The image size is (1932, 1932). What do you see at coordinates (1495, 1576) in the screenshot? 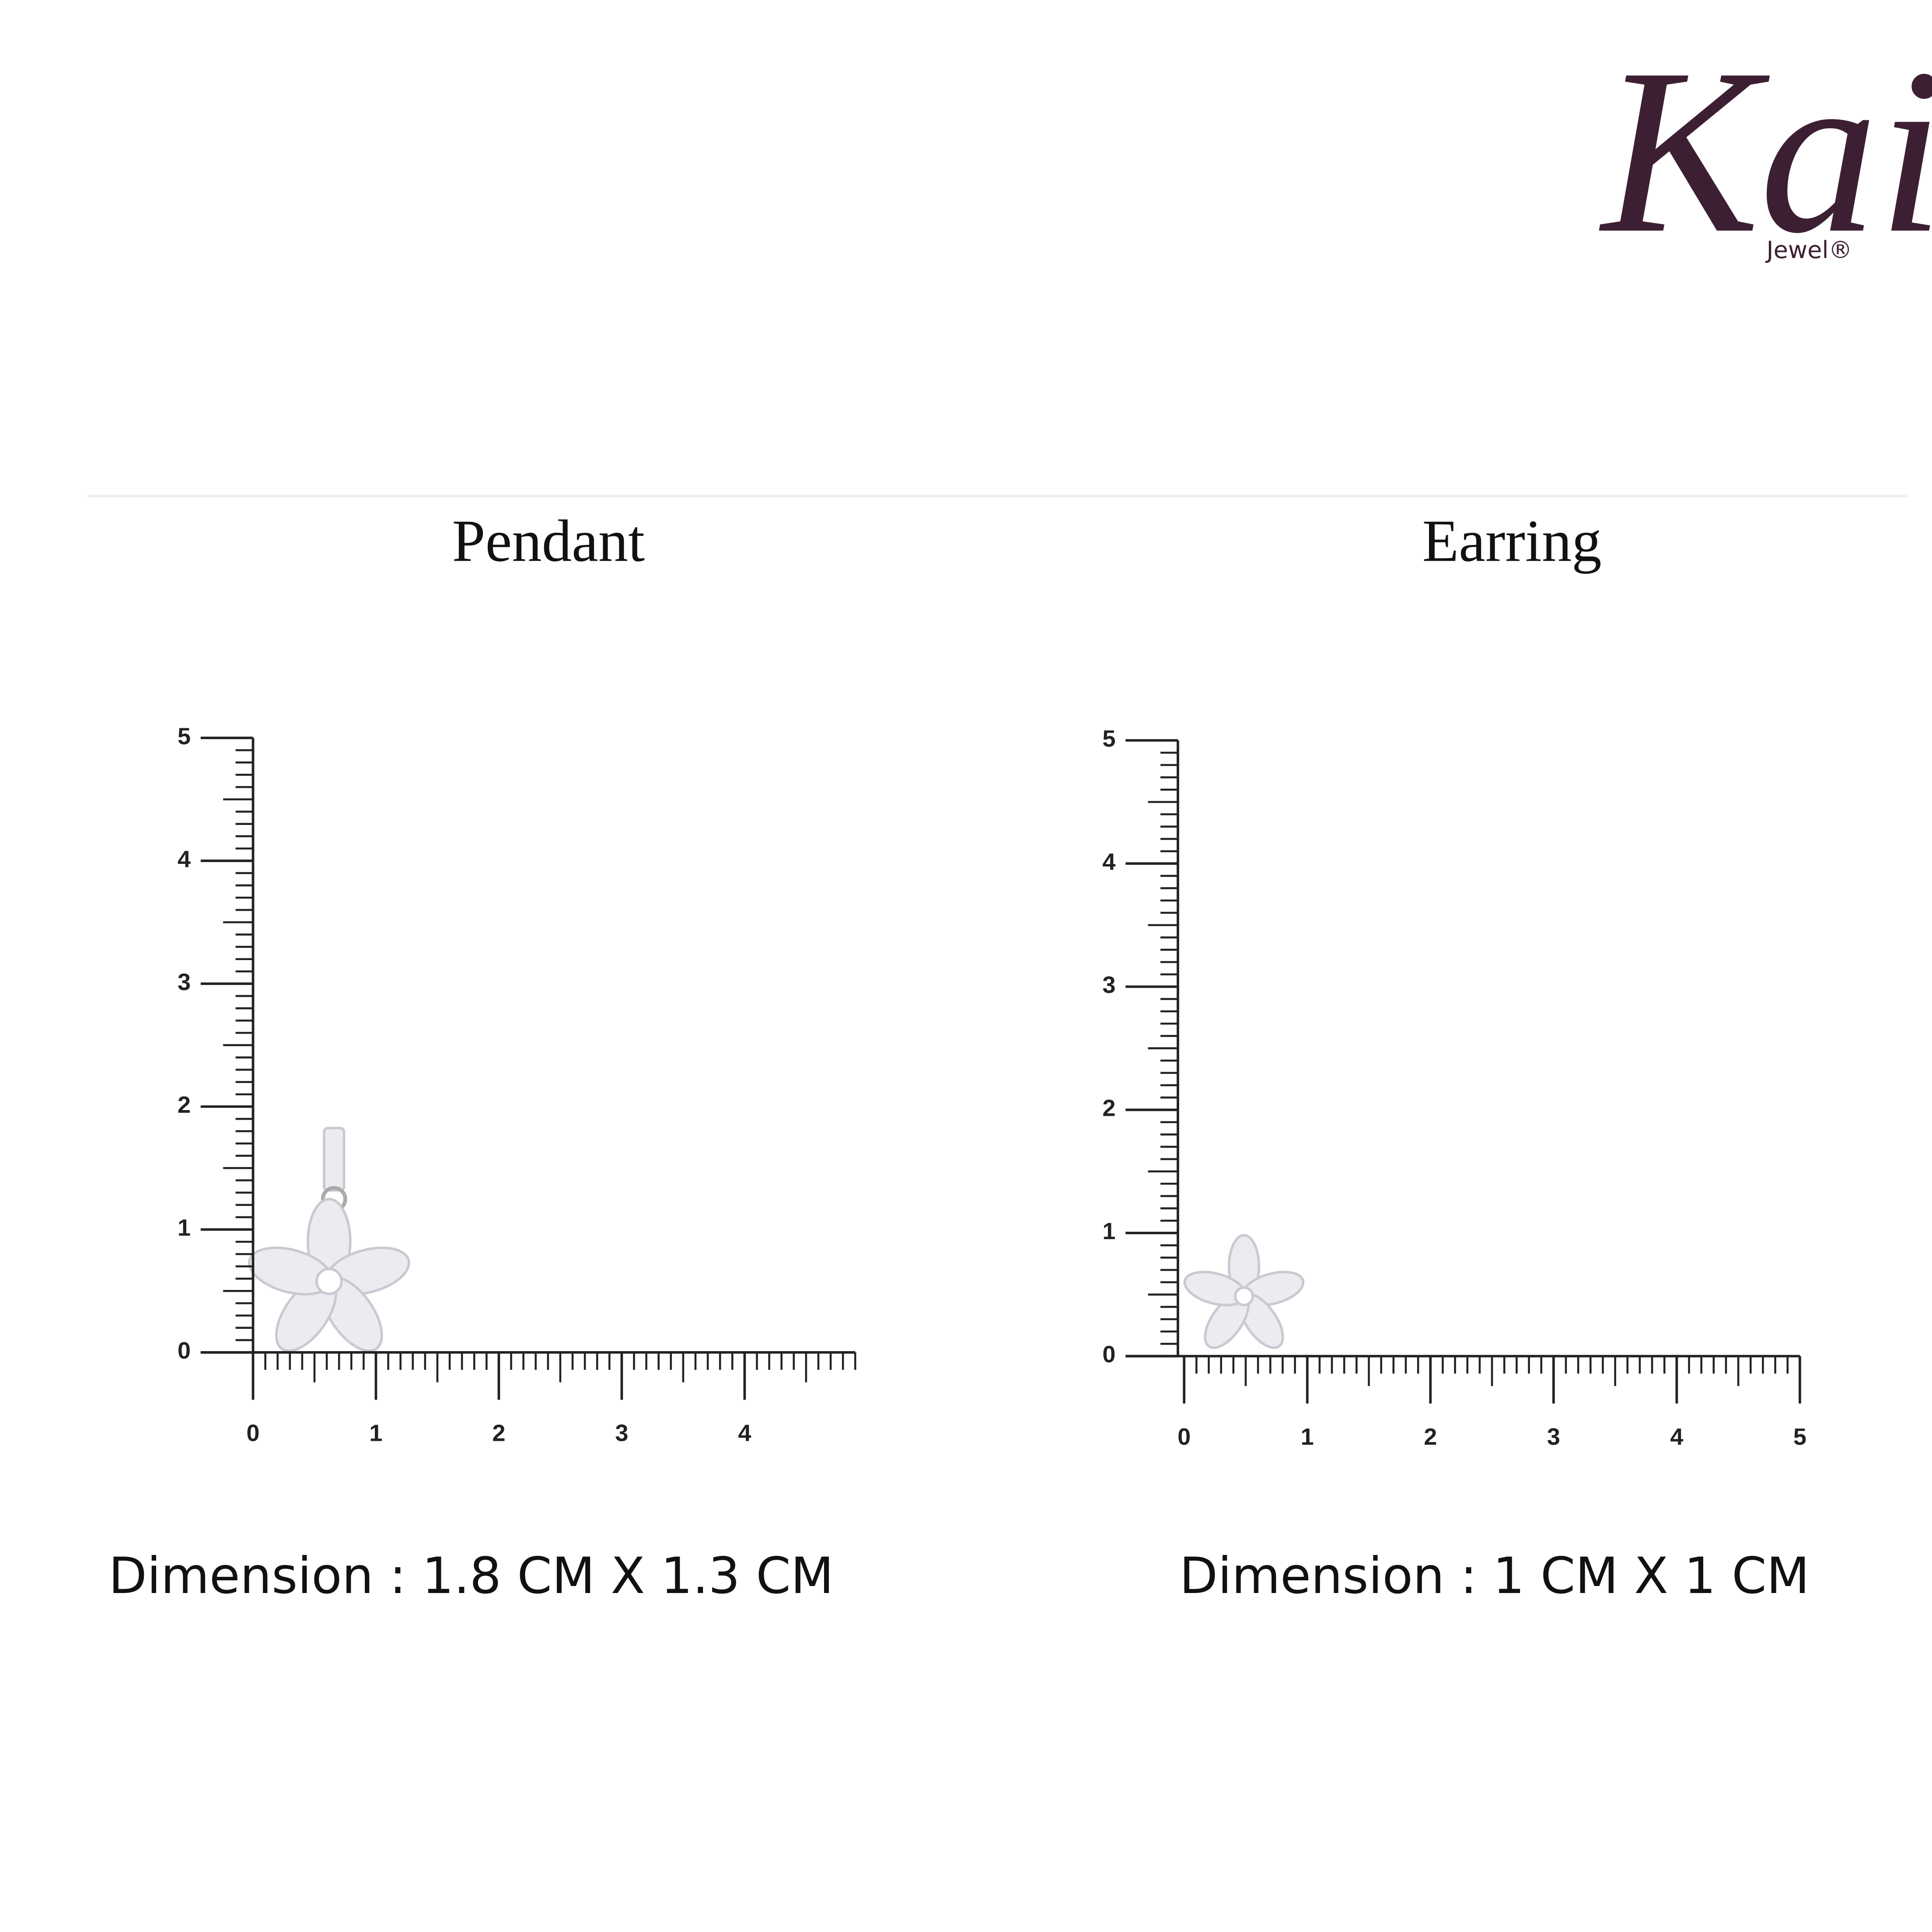
I see `dimension: Dimension : 1 CM X 1 CM` at bounding box center [1495, 1576].